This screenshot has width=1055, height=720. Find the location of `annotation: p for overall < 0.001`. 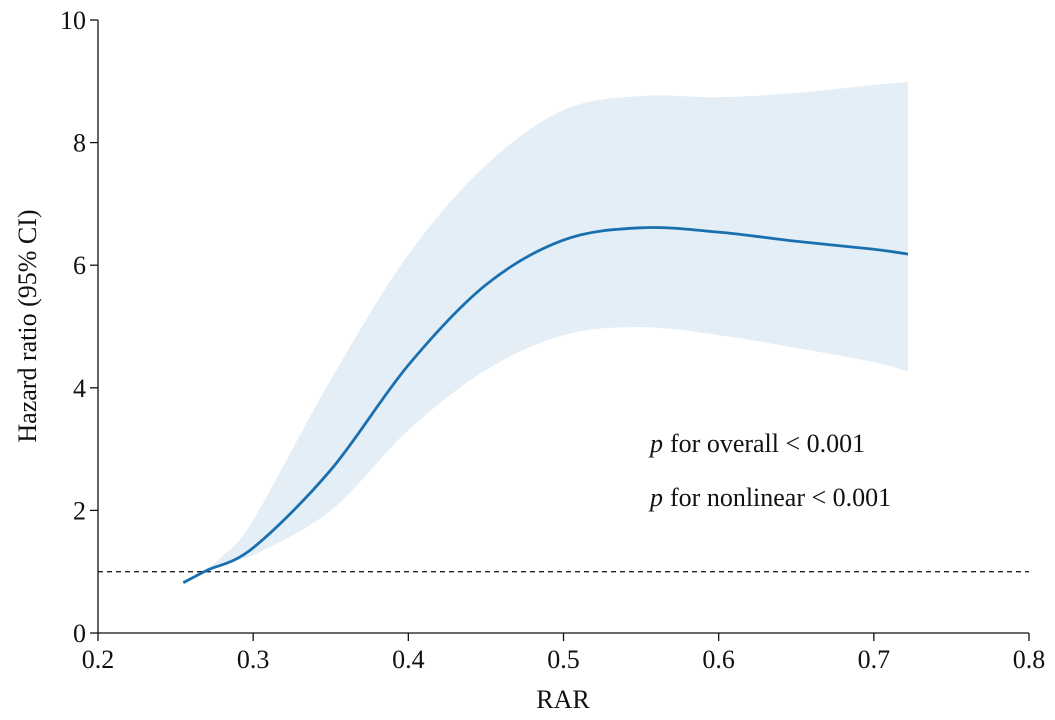

annotation: p for overall < 0.001 is located at coordinates (756, 443).